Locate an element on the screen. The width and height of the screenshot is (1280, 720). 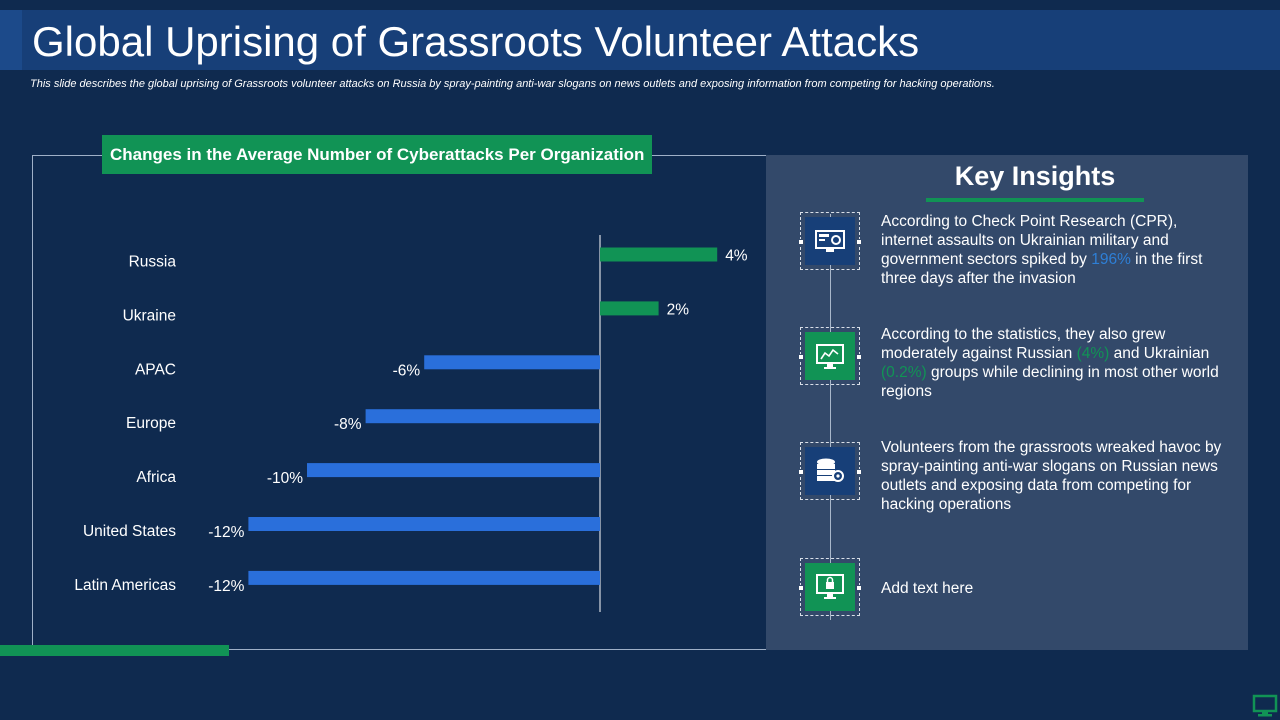
bar-africa is located at coordinates (453, 470).